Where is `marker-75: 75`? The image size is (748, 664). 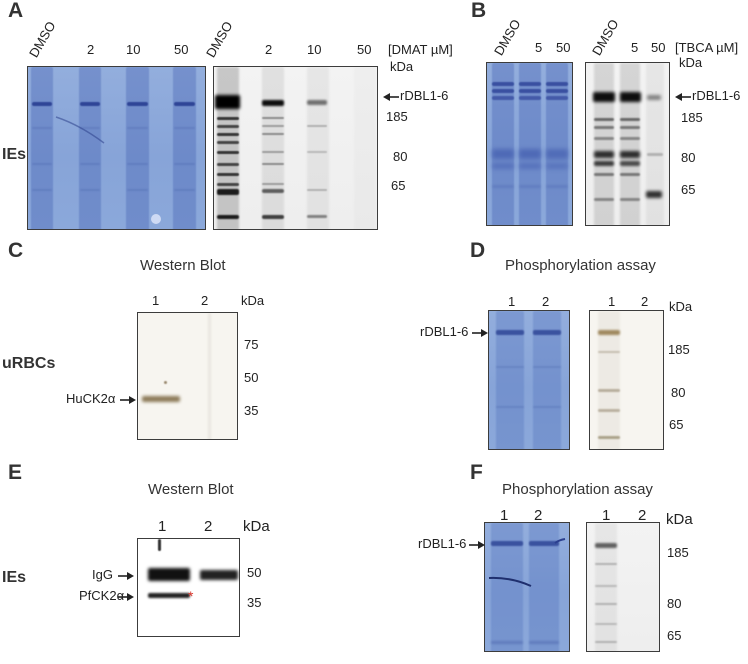
marker-75: 75 is located at coordinates (251, 344).